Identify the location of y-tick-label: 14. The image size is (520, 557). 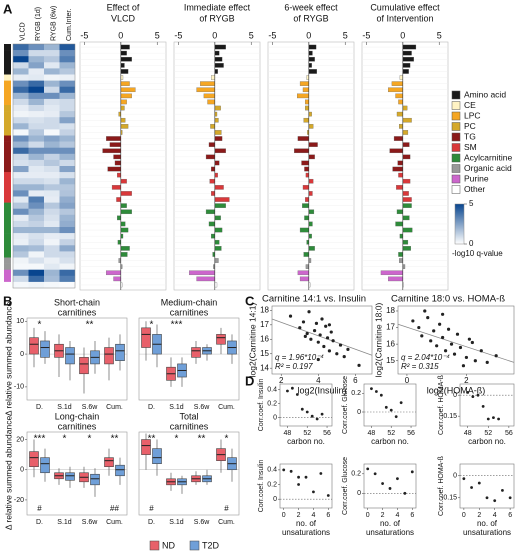
(264, 367).